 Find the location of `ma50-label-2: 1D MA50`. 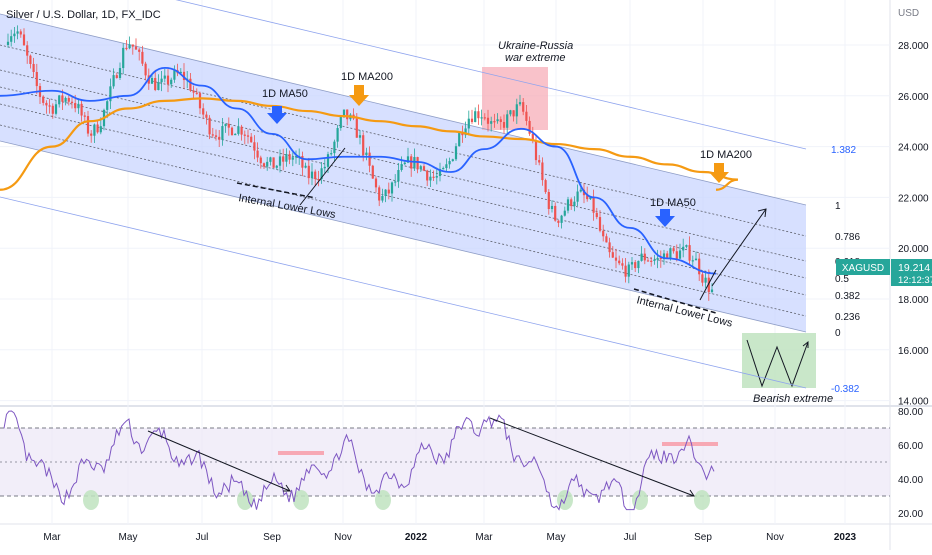

ma50-label-2: 1D MA50 is located at coordinates (673, 203).